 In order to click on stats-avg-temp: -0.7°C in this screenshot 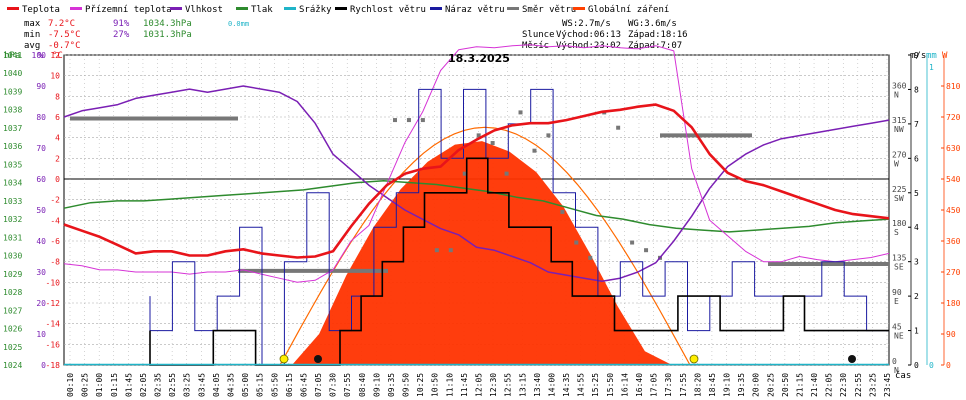, I will do `click(64, 46)`.